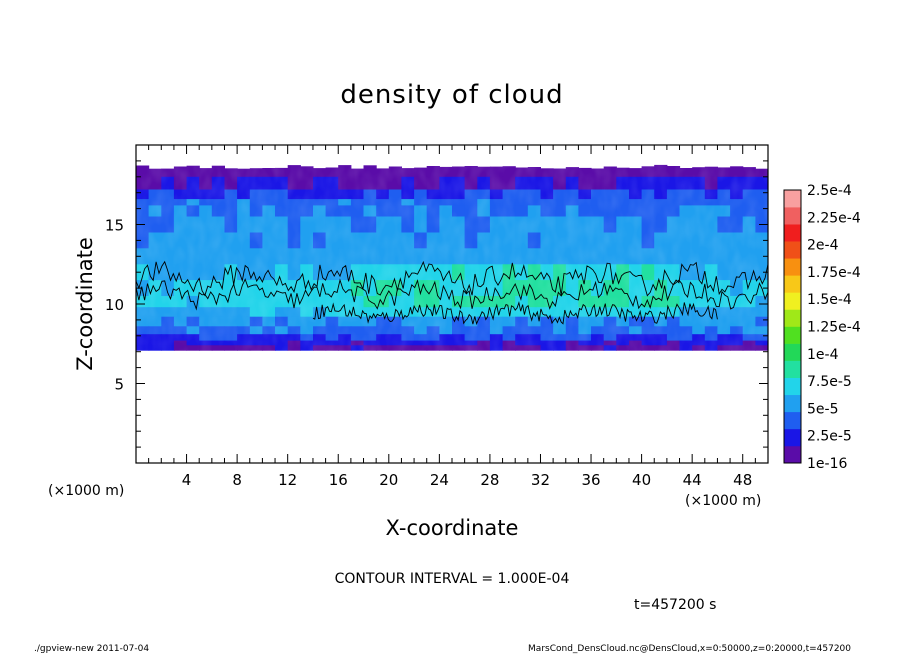 This screenshot has width=904, height=654. I want to click on colorbar-frame, so click(792, 326).